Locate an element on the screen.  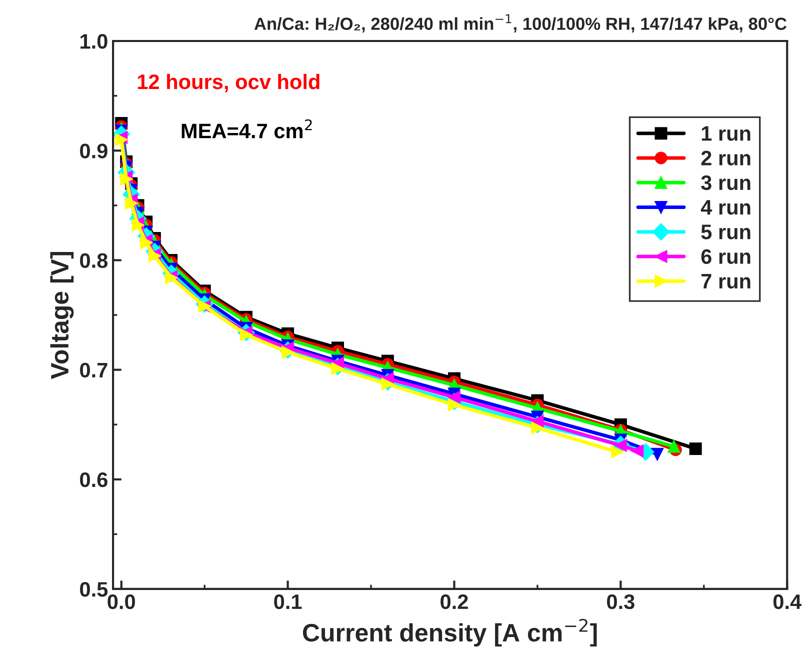
y-tick-label: 0.6 is located at coordinates (94, 480).